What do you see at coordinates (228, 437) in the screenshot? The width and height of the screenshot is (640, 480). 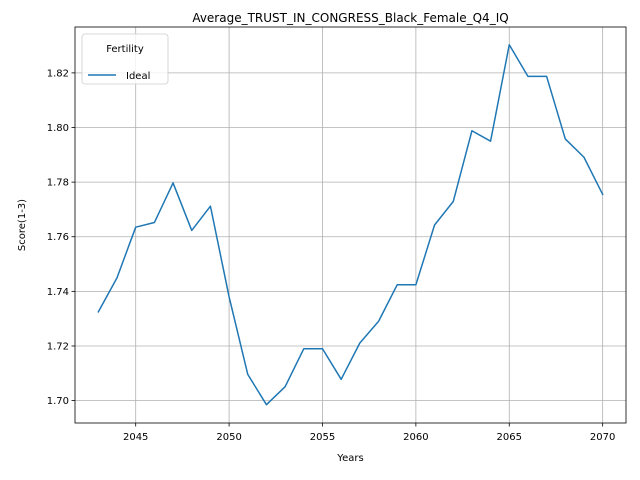 I see `x-tick-label: 2050` at bounding box center [228, 437].